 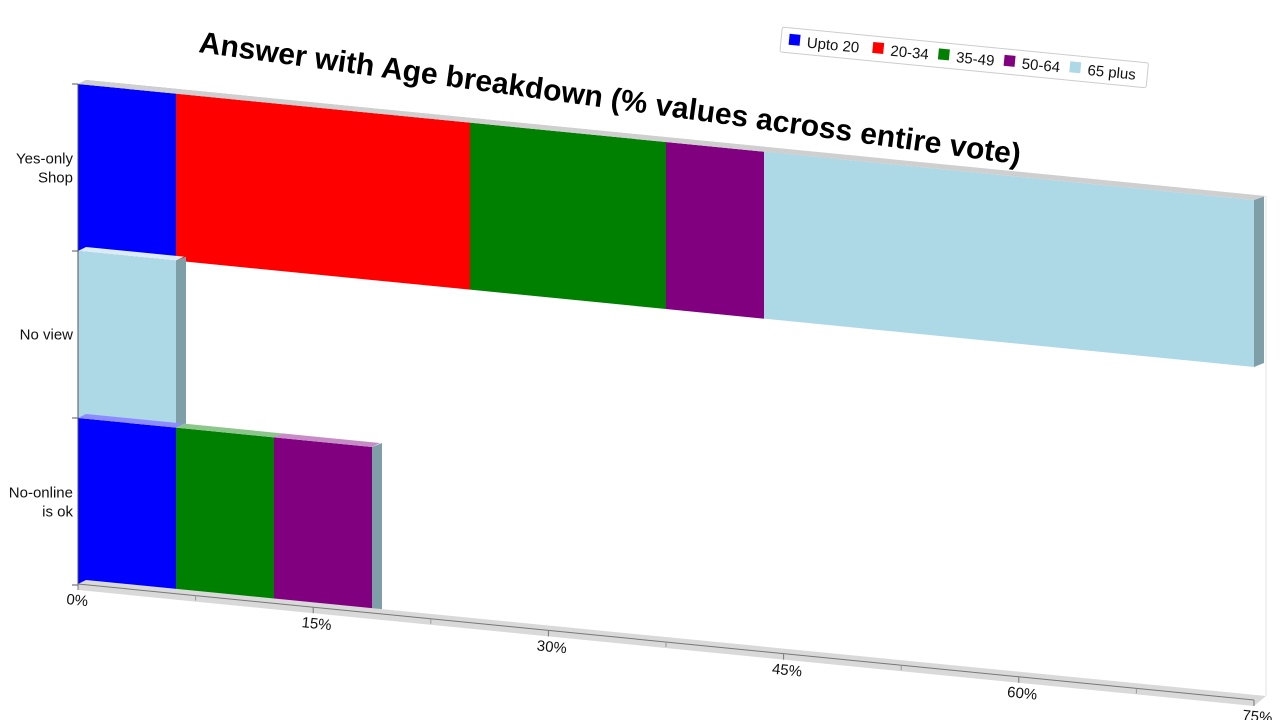 What do you see at coordinates (552, 647) in the screenshot?
I see `x-tick-label: 30%` at bounding box center [552, 647].